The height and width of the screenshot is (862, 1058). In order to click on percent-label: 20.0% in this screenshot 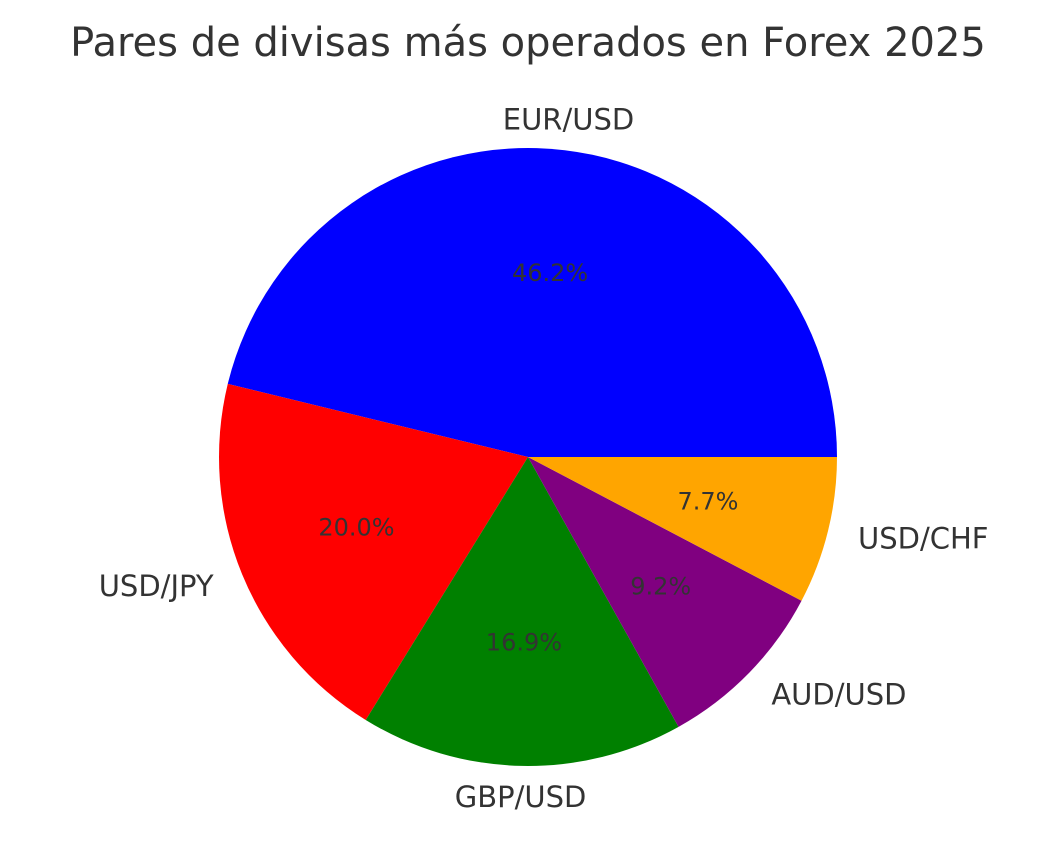, I will do `click(356, 527)`.